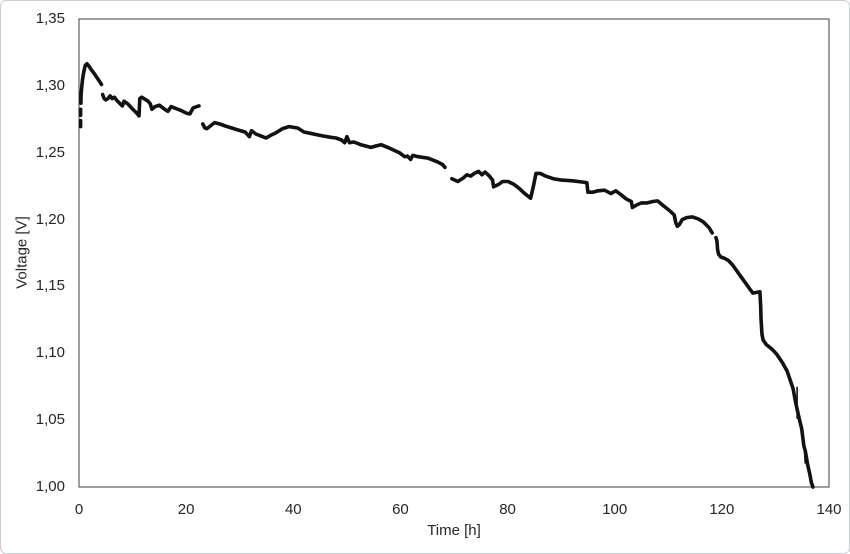 The image size is (850, 554). I want to click on y-tick-label: 1,25, so click(50, 152).